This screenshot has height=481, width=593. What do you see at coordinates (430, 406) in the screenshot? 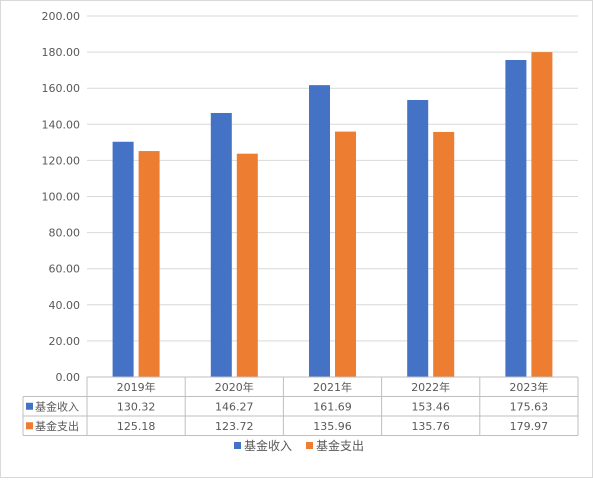
I see `data-label: 153.46` at bounding box center [430, 406].